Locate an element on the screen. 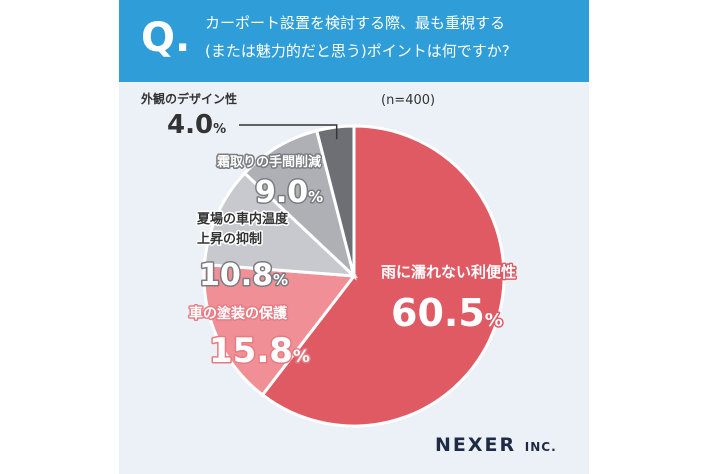 The width and height of the screenshot is (710, 474). question-mark: Q. is located at coordinates (166, 38).